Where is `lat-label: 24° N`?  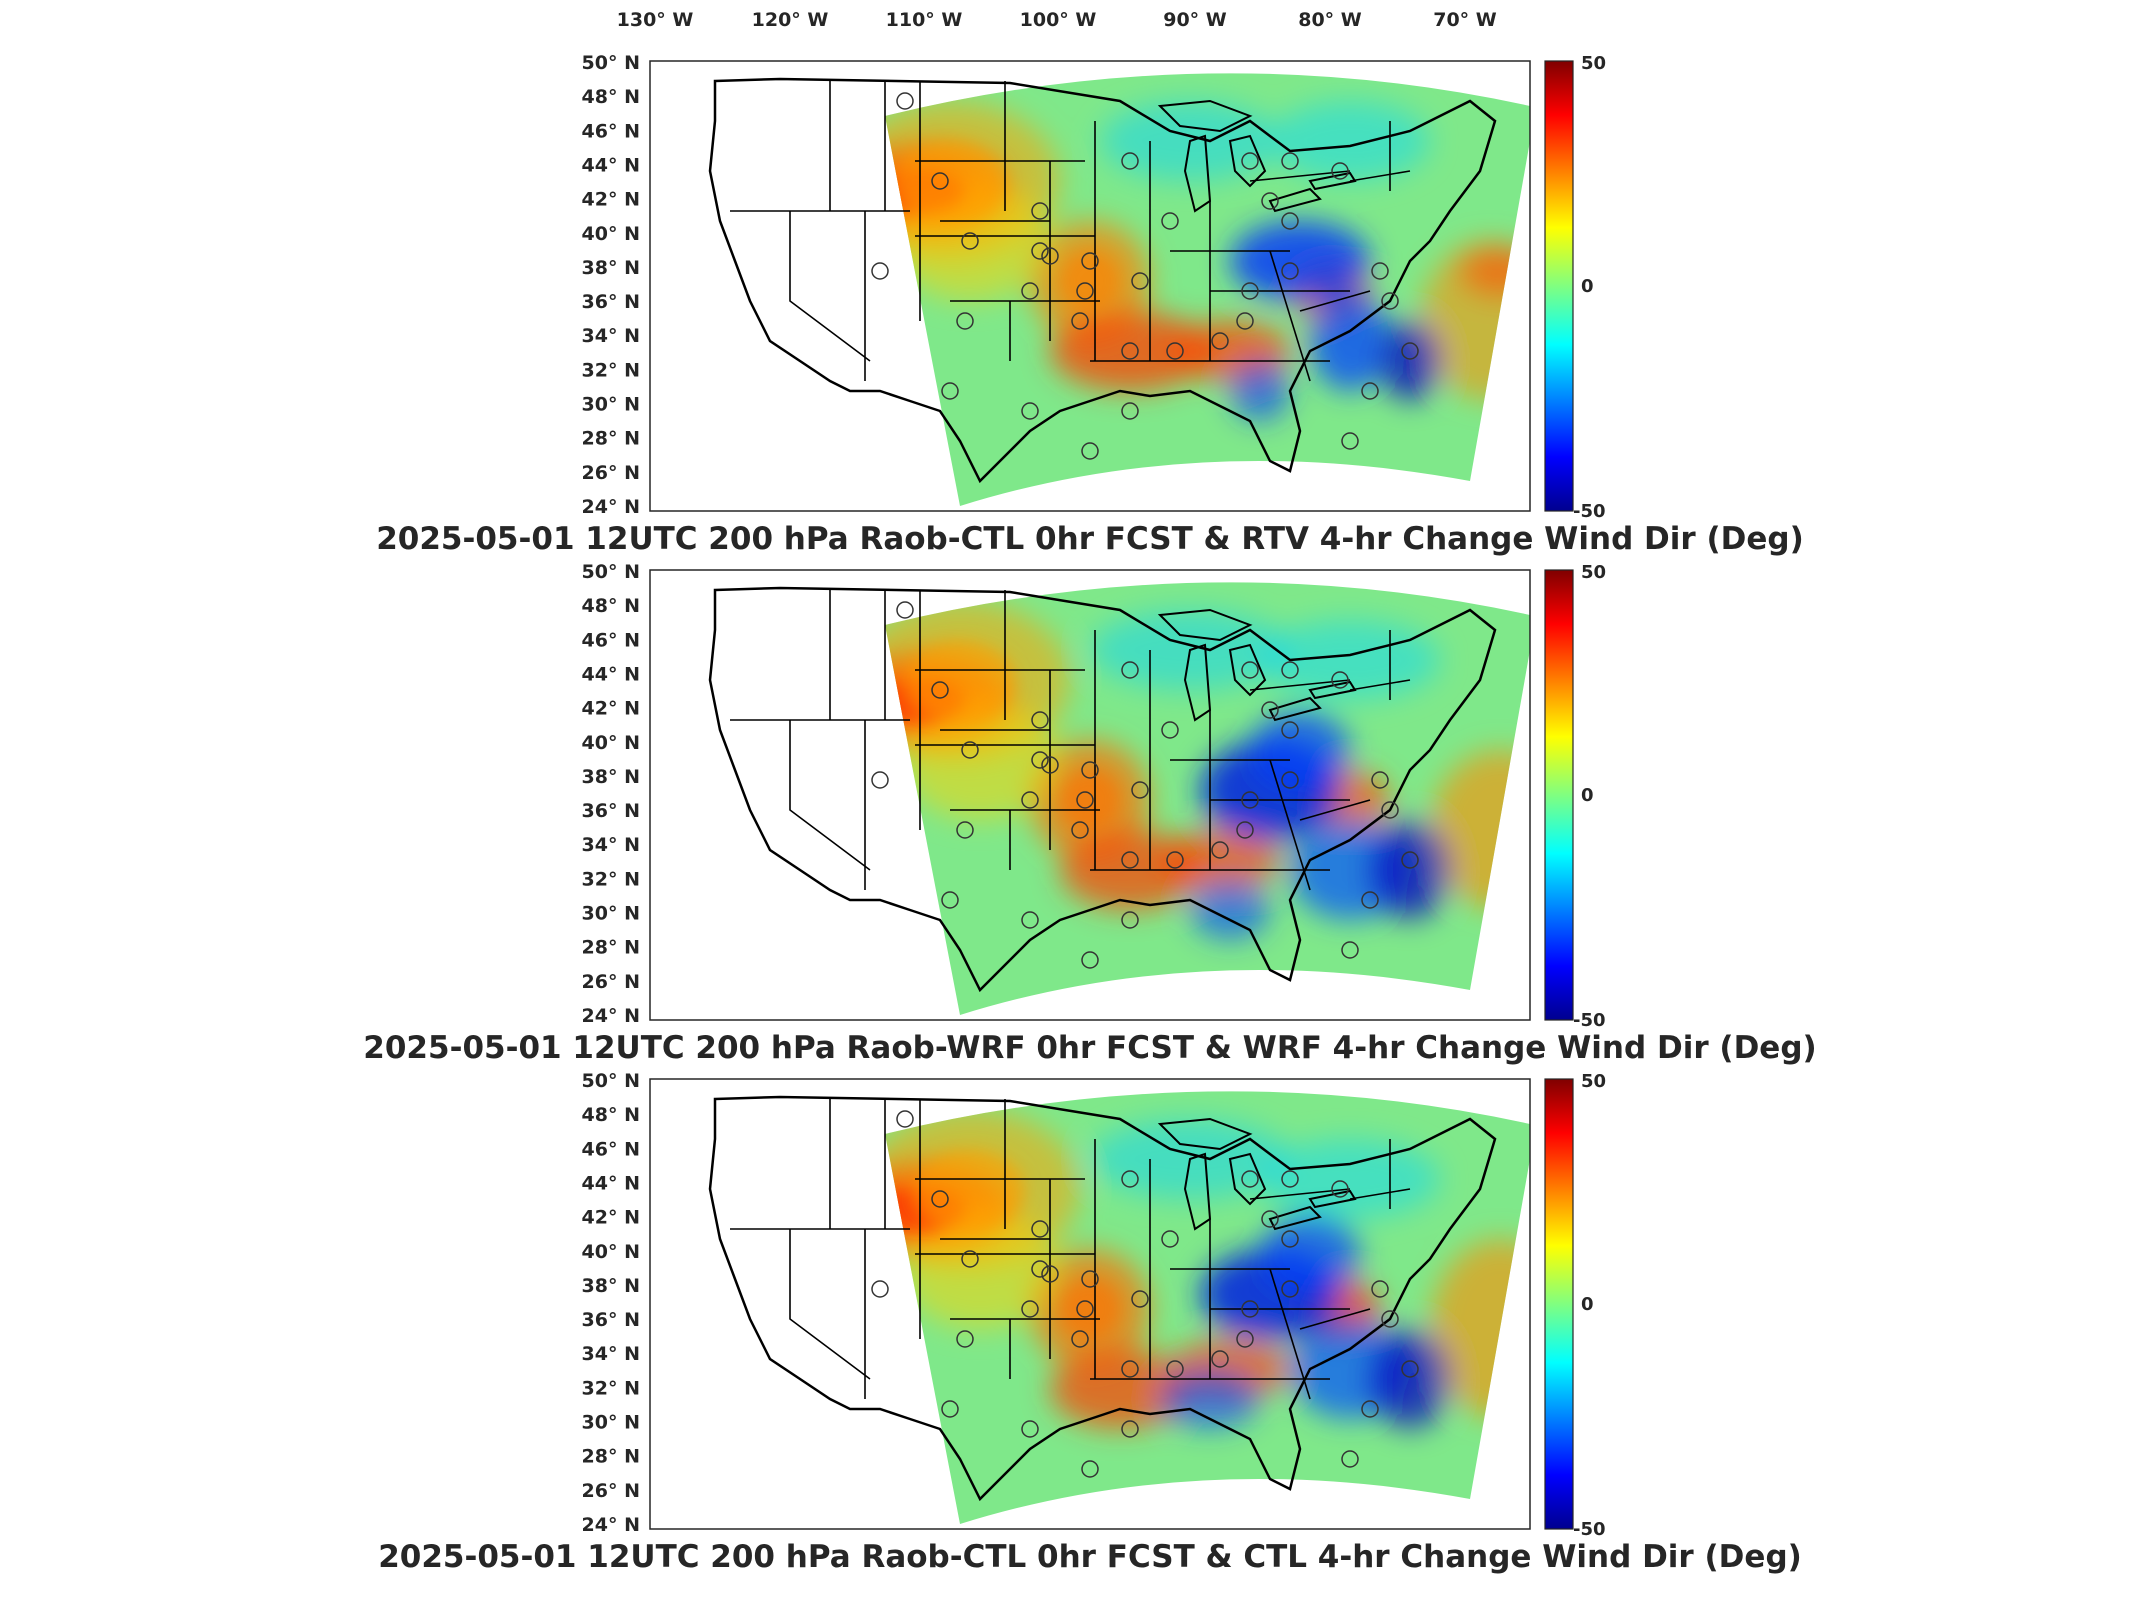 lat-label: 24° N is located at coordinates (611, 507).